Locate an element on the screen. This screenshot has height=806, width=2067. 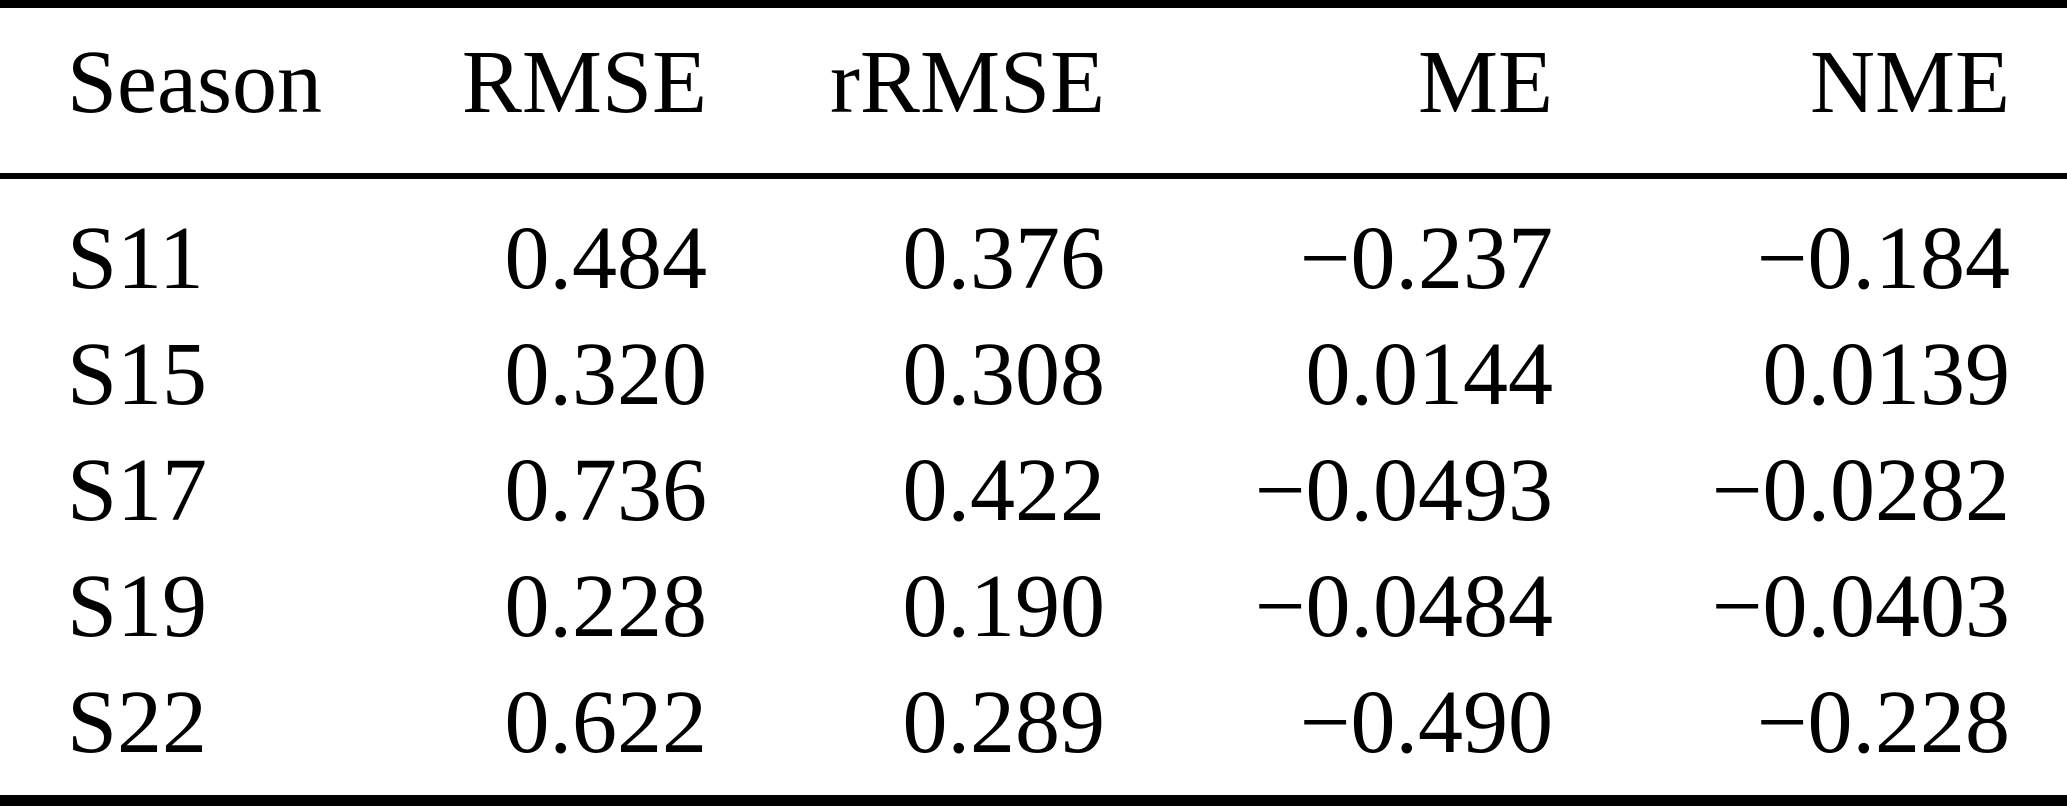
cell-me: −0.490 is located at coordinates (1426, 722).